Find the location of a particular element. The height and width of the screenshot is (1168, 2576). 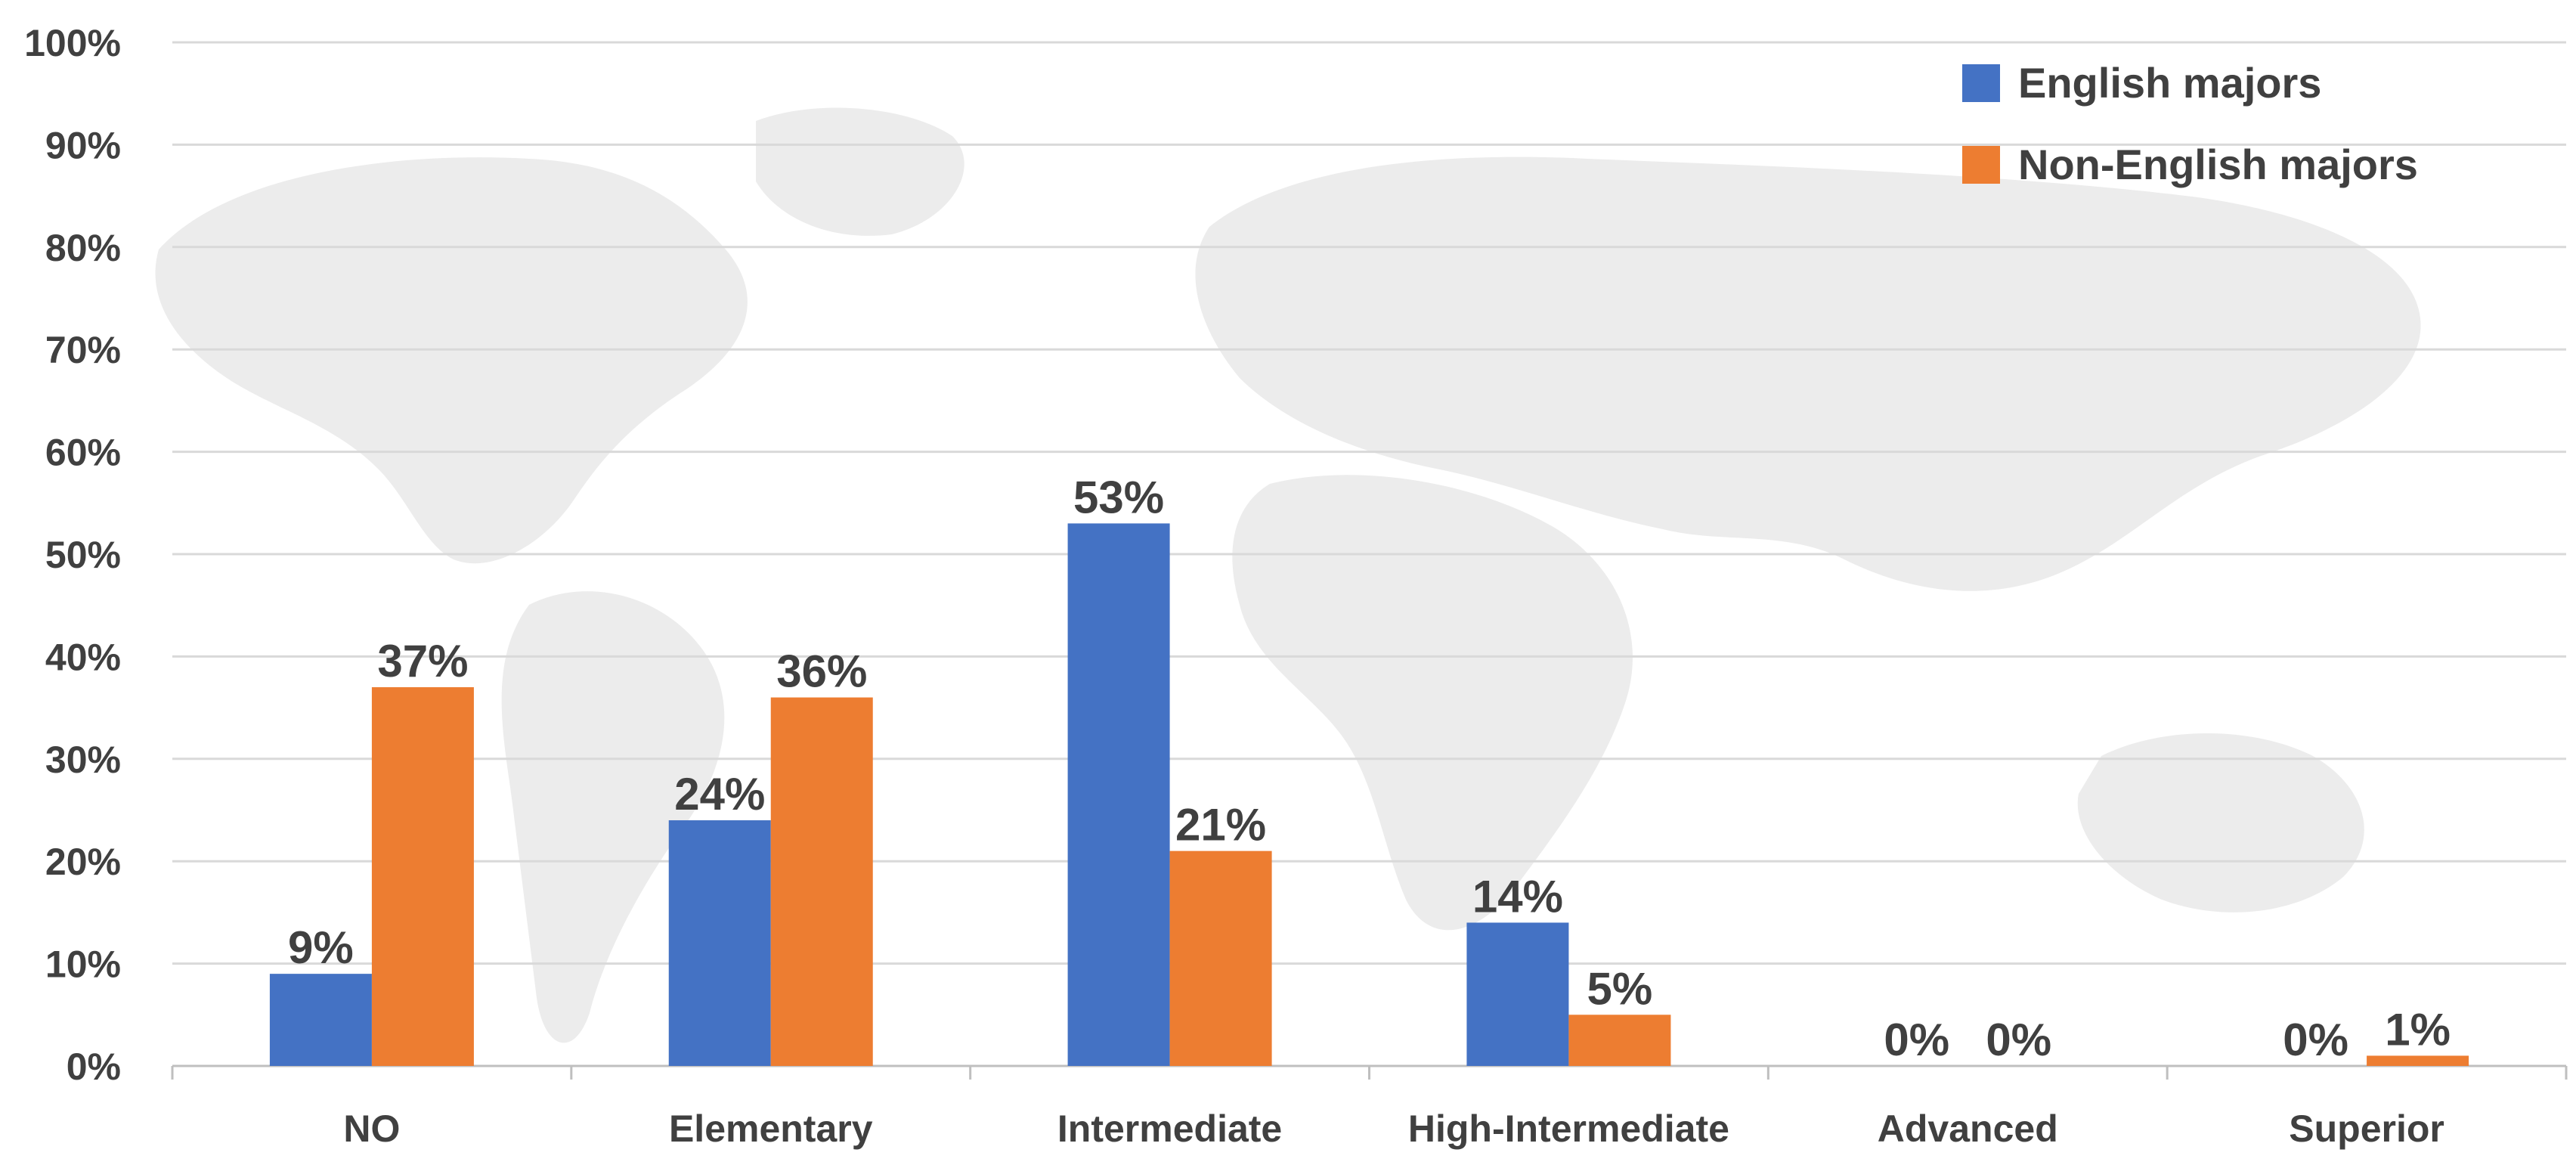

y-tick-label: 30% is located at coordinates (83, 760).